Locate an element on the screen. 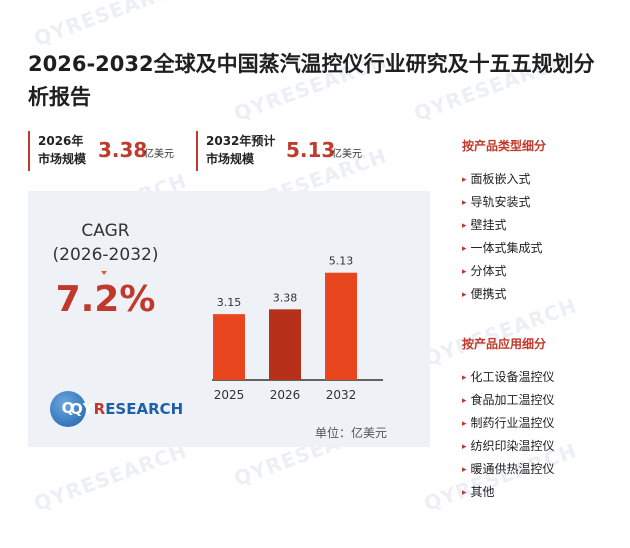 The width and height of the screenshot is (630, 548). kpi-2026-market-size: 2026年 市场规模 3.38 亿美元 is located at coordinates (107, 151).